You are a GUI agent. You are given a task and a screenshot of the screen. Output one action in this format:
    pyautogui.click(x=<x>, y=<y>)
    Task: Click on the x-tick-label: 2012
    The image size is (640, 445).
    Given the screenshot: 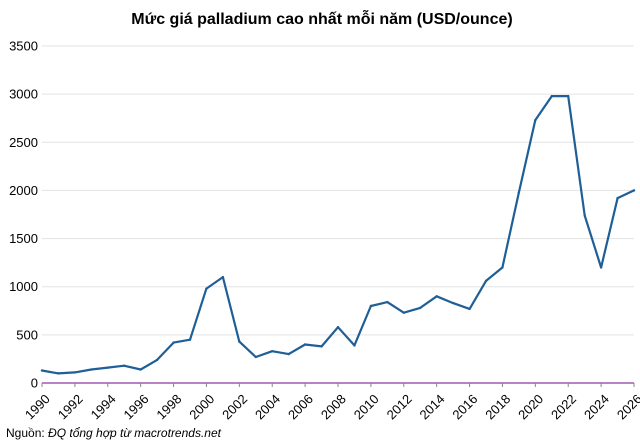 What is the action you would take?
    pyautogui.click(x=399, y=406)
    